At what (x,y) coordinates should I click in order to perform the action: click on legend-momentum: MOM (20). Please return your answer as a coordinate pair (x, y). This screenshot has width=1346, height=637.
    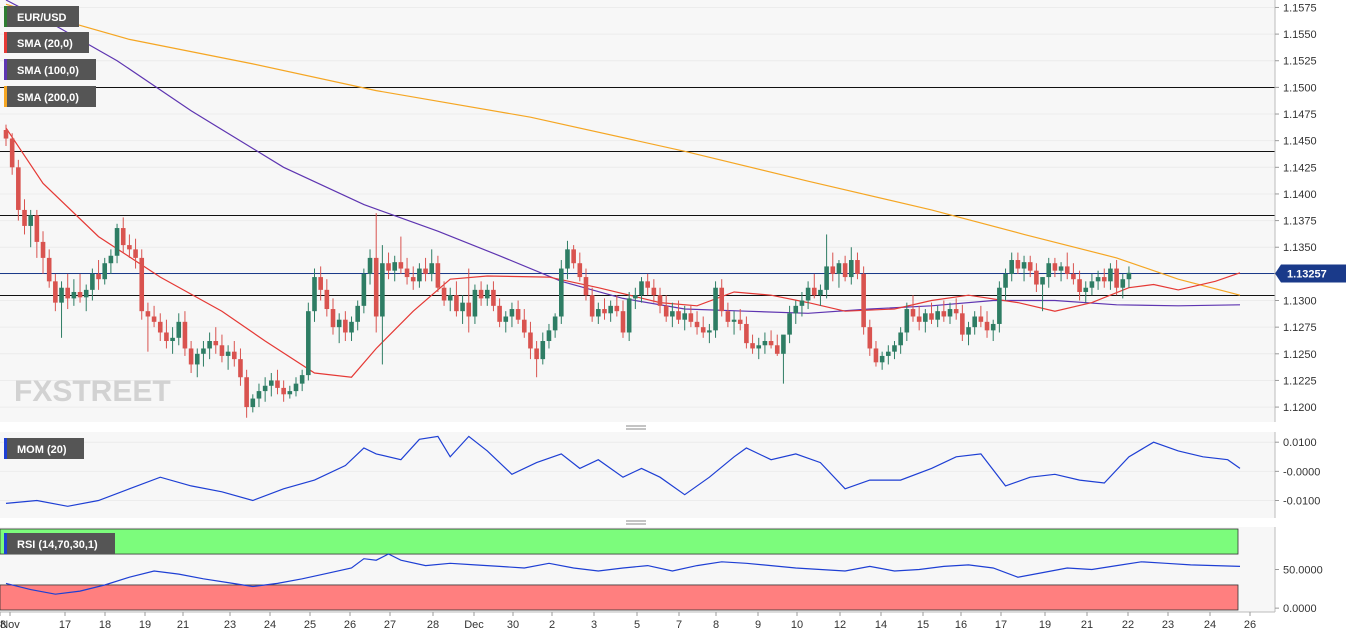
    Looking at the image, I should click on (44, 448).